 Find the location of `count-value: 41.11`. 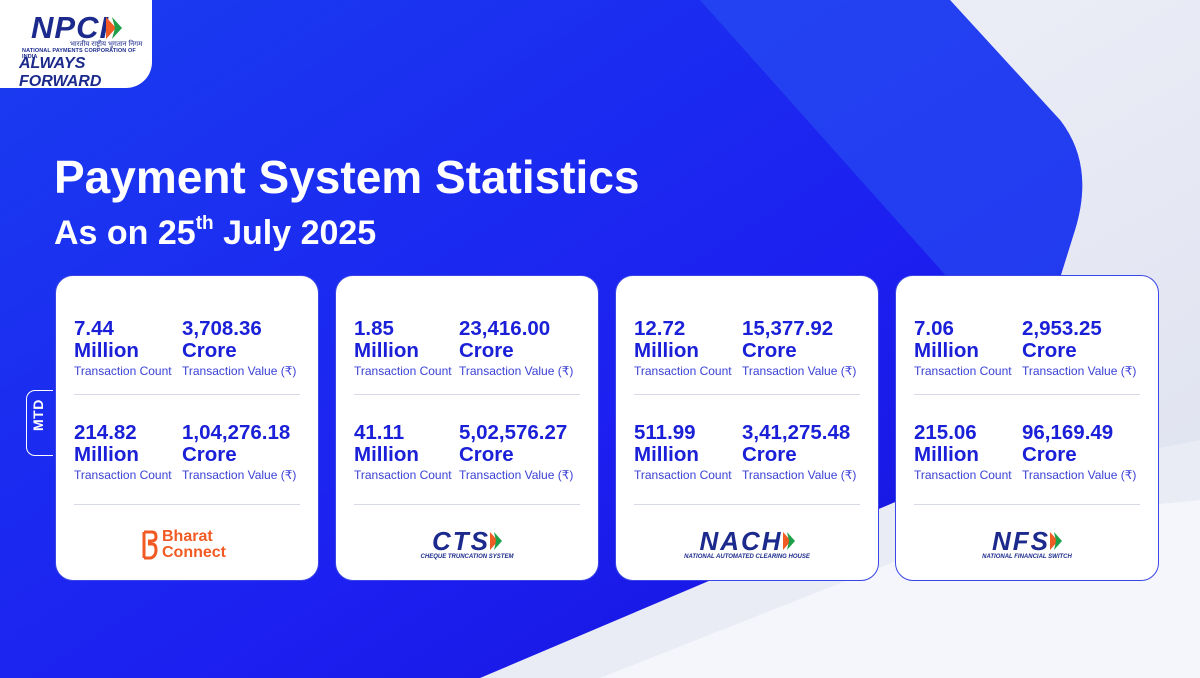

count-value: 41.11 is located at coordinates (379, 432).